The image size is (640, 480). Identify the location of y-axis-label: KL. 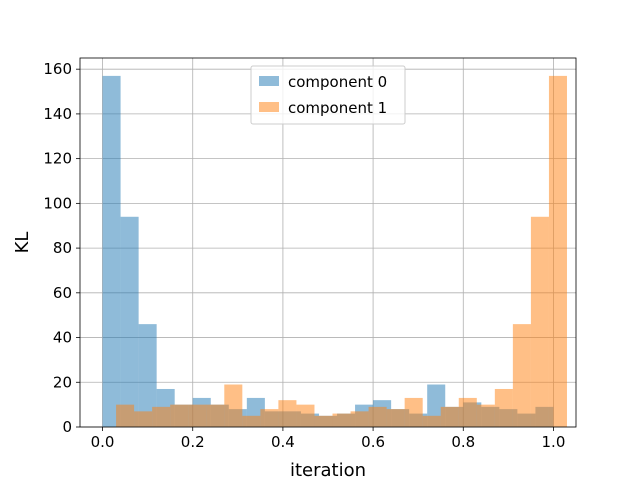
(22, 243).